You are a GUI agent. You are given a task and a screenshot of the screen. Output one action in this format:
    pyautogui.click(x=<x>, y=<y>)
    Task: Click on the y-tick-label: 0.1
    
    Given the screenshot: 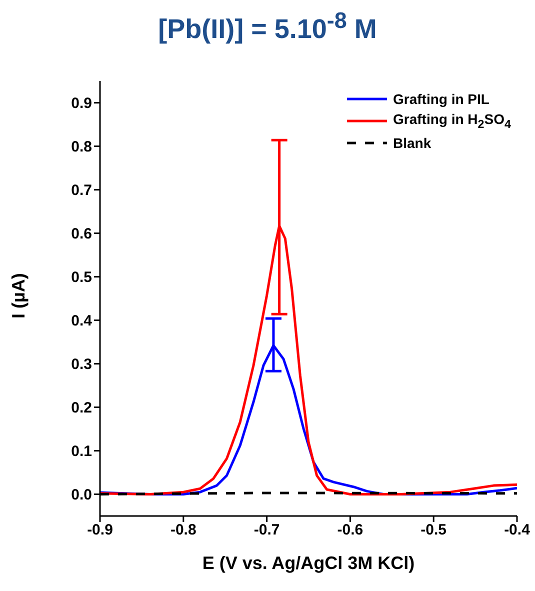 What is the action you would take?
    pyautogui.click(x=81, y=451)
    